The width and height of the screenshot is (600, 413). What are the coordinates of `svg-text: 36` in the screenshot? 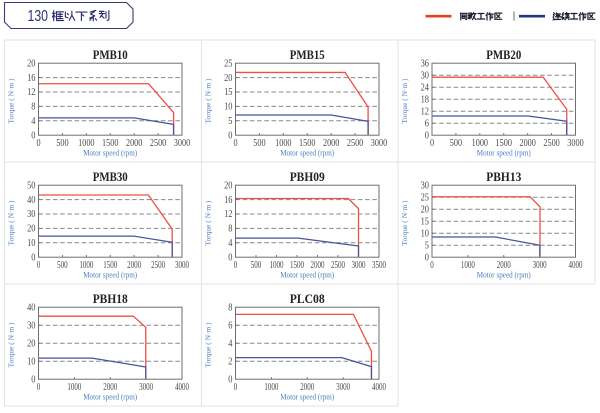 It's located at (425, 63).